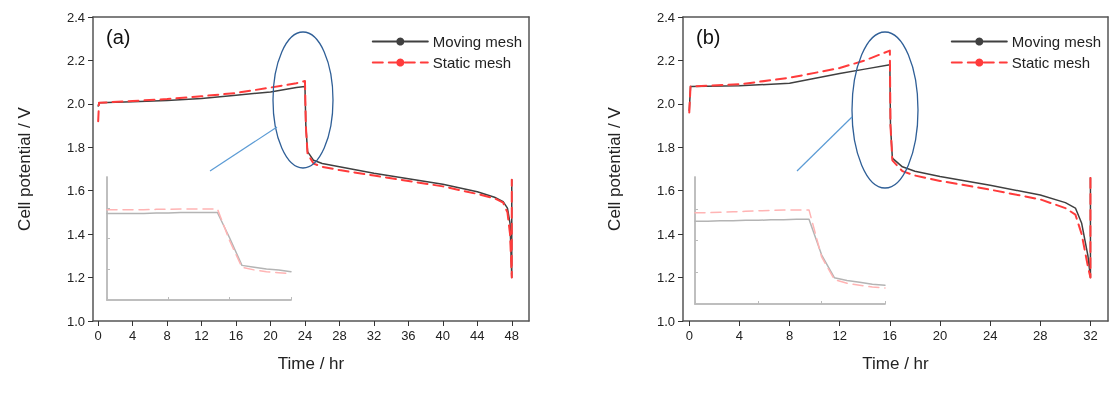  What do you see at coordinates (511, 335) in the screenshot?
I see `x-tick-label: 48` at bounding box center [511, 335].